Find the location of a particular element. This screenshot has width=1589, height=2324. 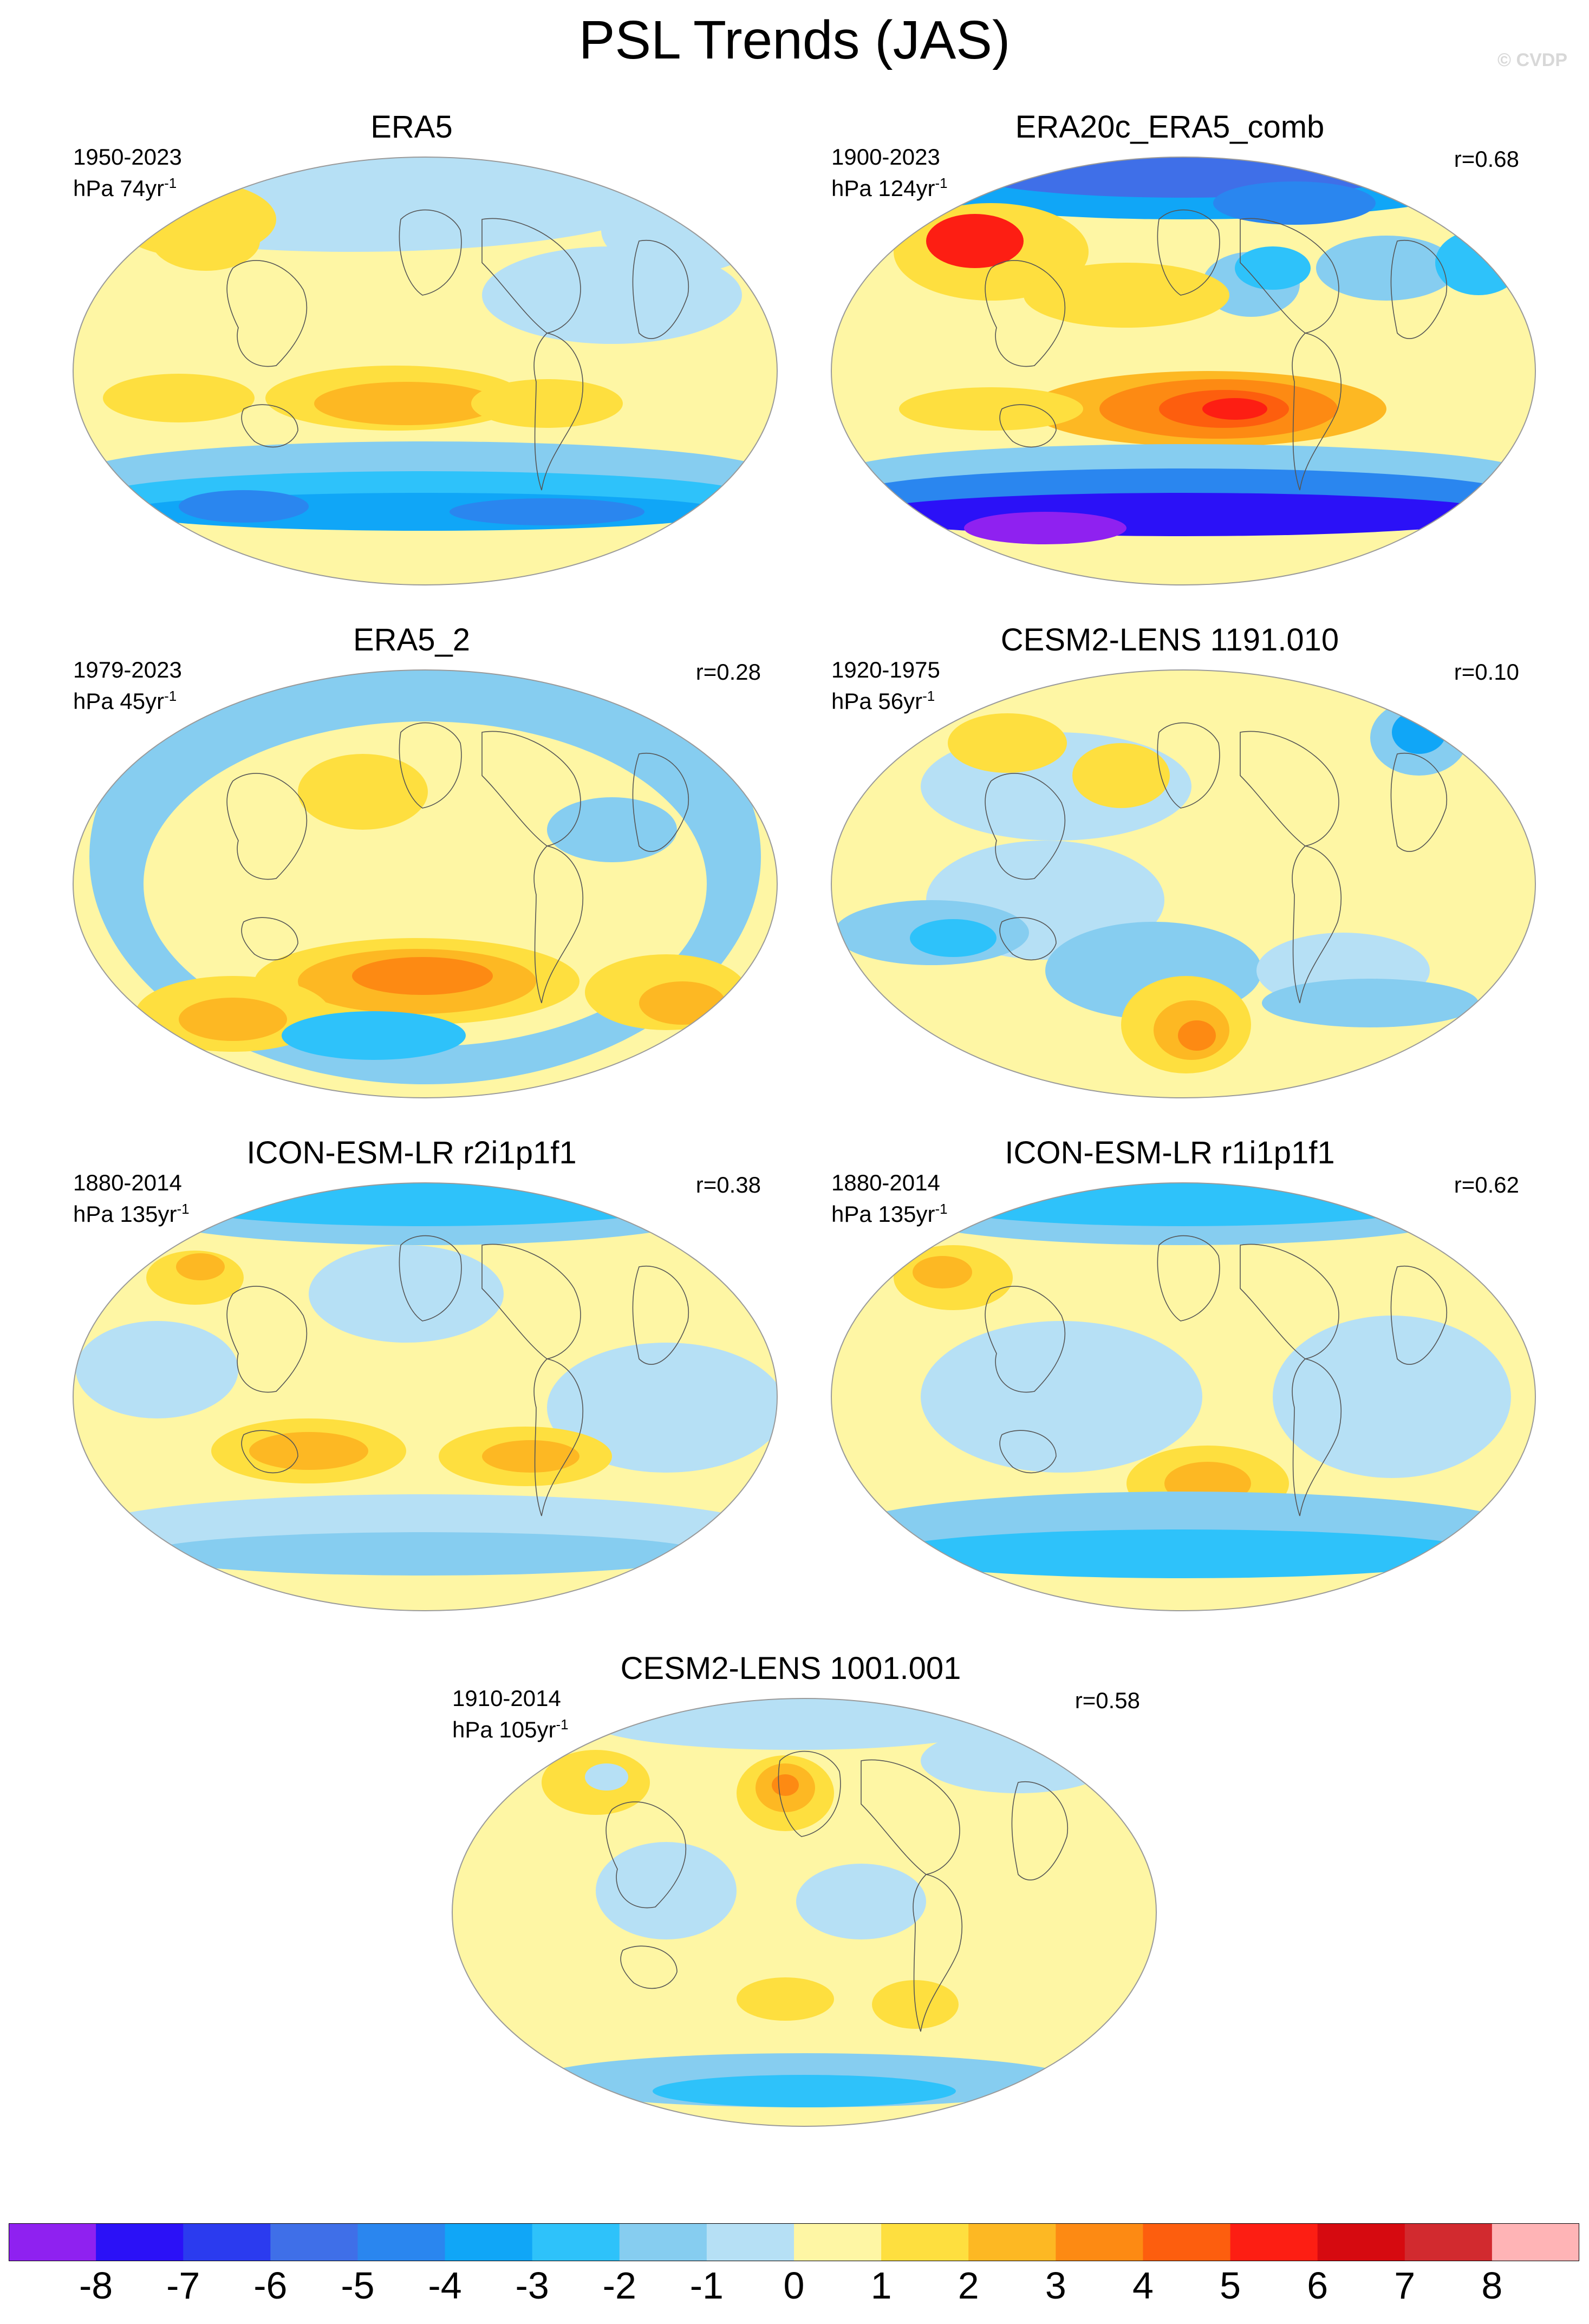

colorbar-tick-label: -1 is located at coordinates (707, 2286).